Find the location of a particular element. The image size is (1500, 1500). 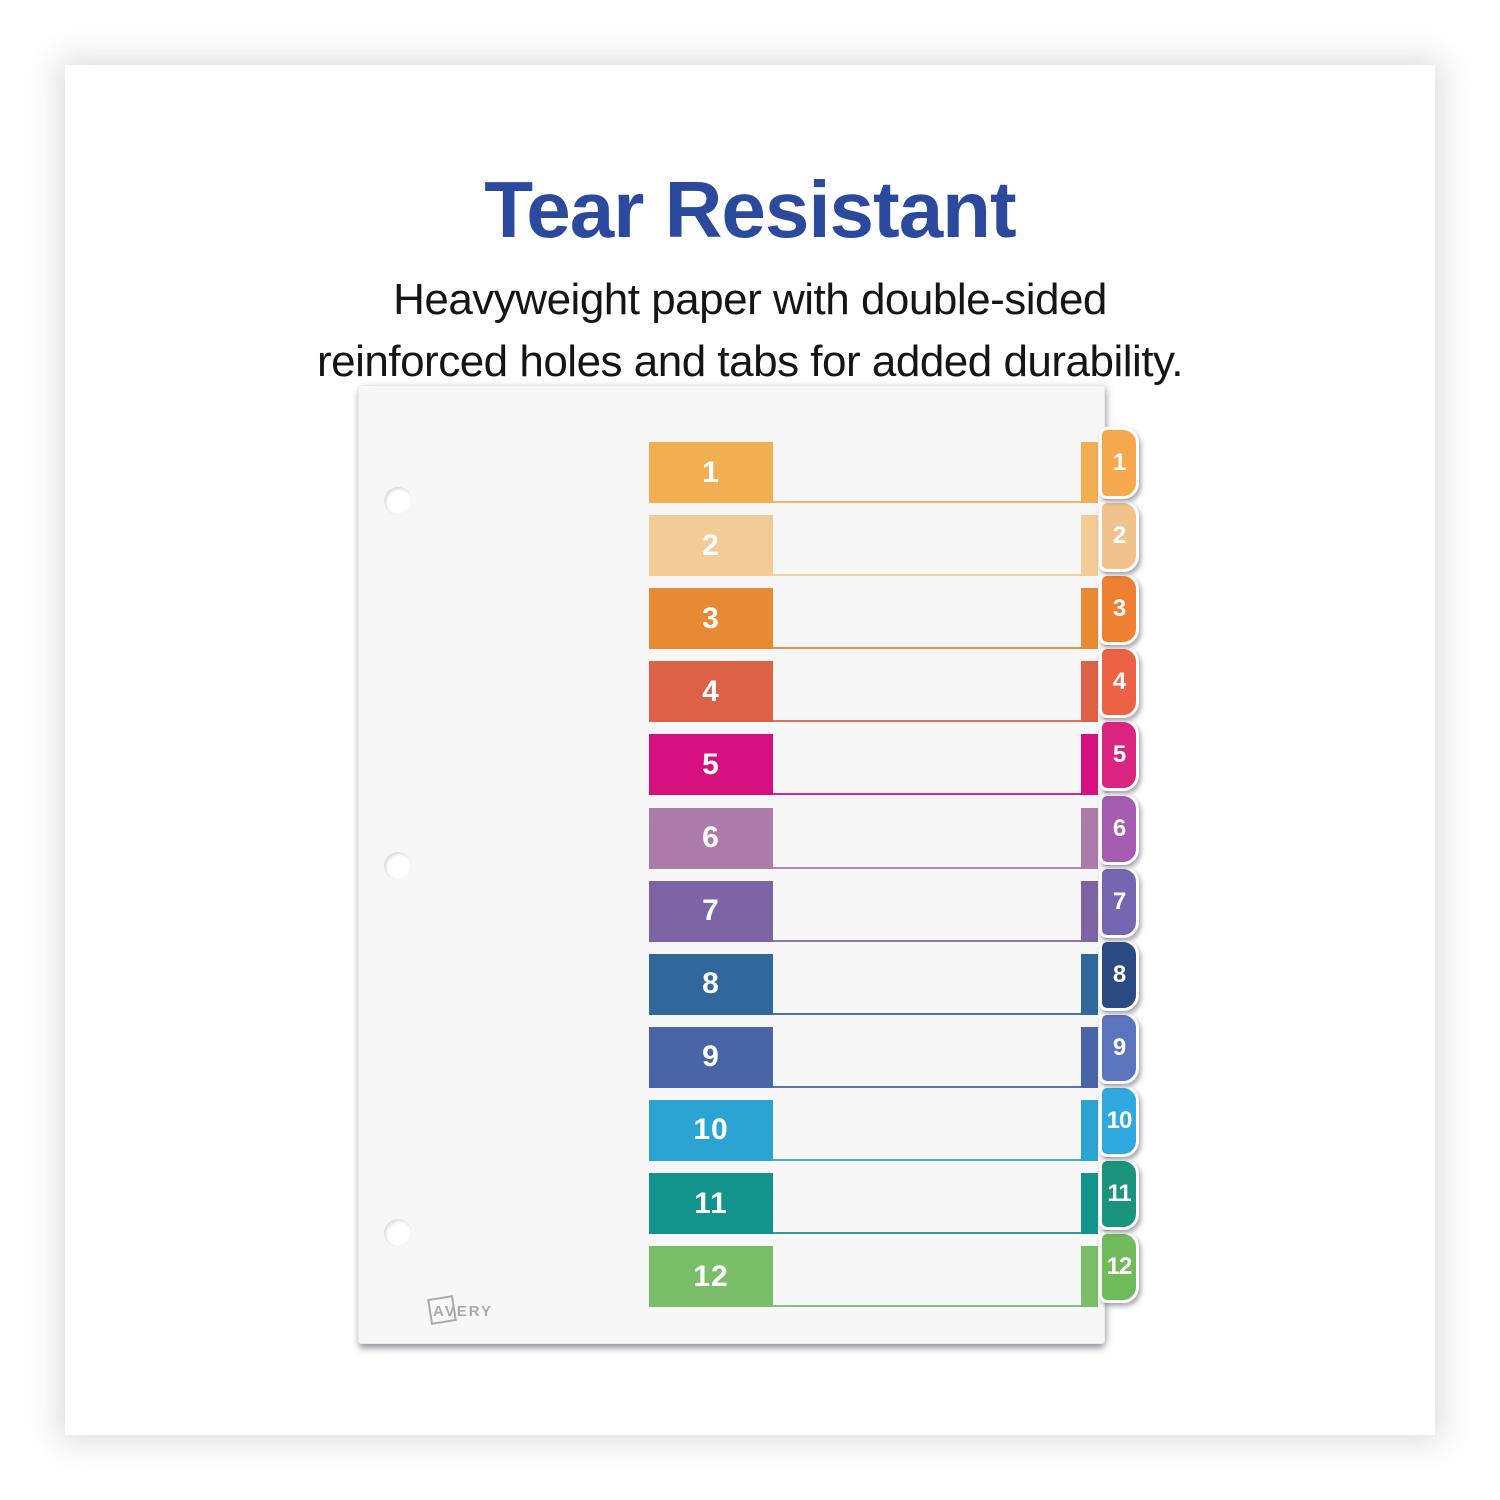

row-band: 5 is located at coordinates (711, 765).